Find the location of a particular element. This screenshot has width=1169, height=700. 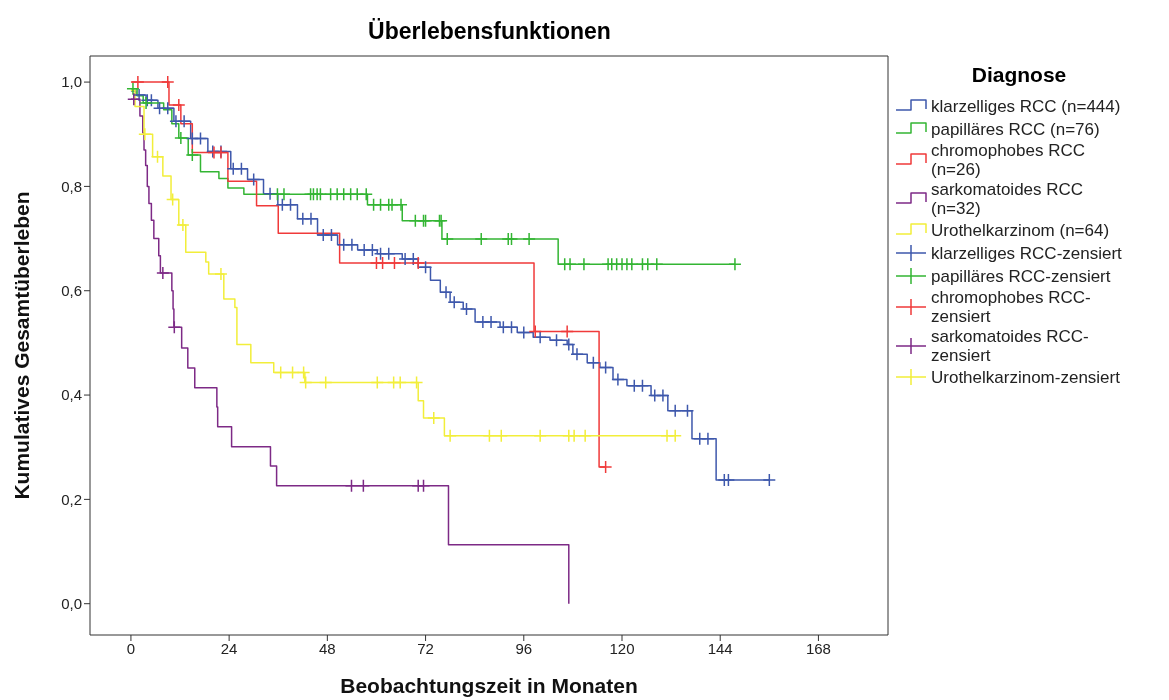

y-tick-label: 0,4 is located at coordinates (71, 395).